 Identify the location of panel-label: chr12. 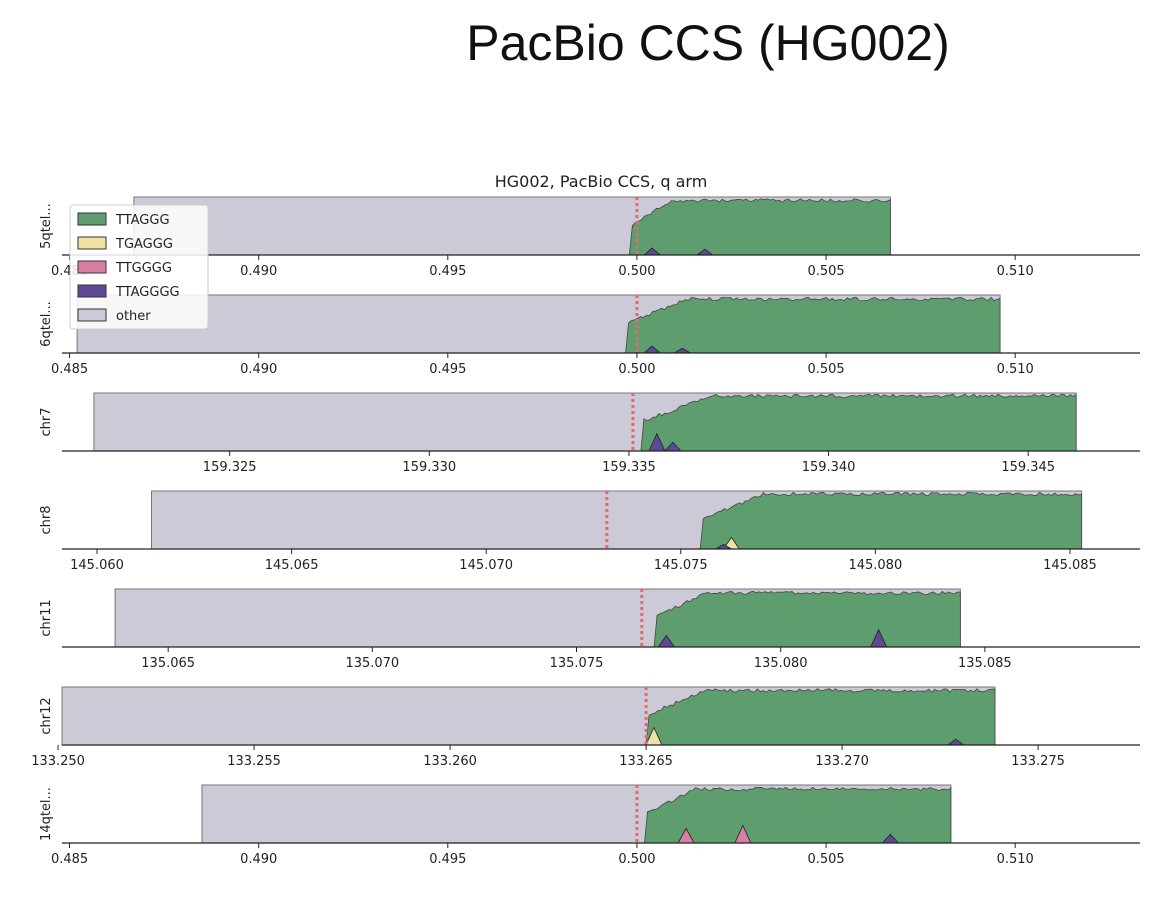
(46, 715).